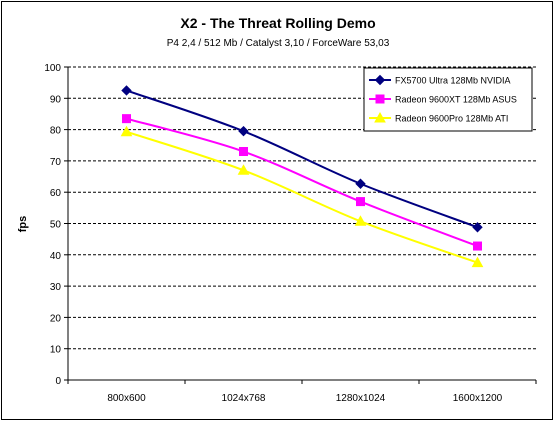 This screenshot has height=423, width=556. I want to click on x-axis-ticks: 800x600 1024x768 1280x1024 1600x1200, so click(302, 392).